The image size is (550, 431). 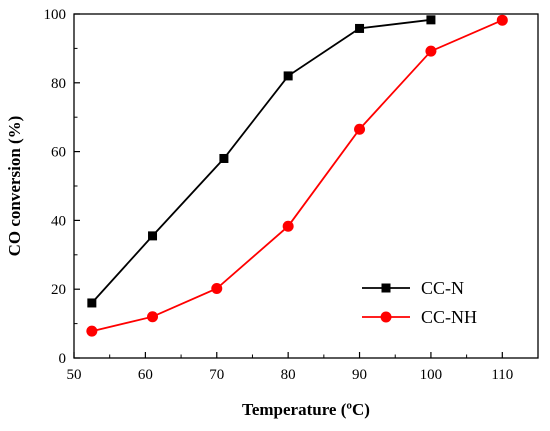 I want to click on y-tick-label: 20, so click(x=58, y=290).